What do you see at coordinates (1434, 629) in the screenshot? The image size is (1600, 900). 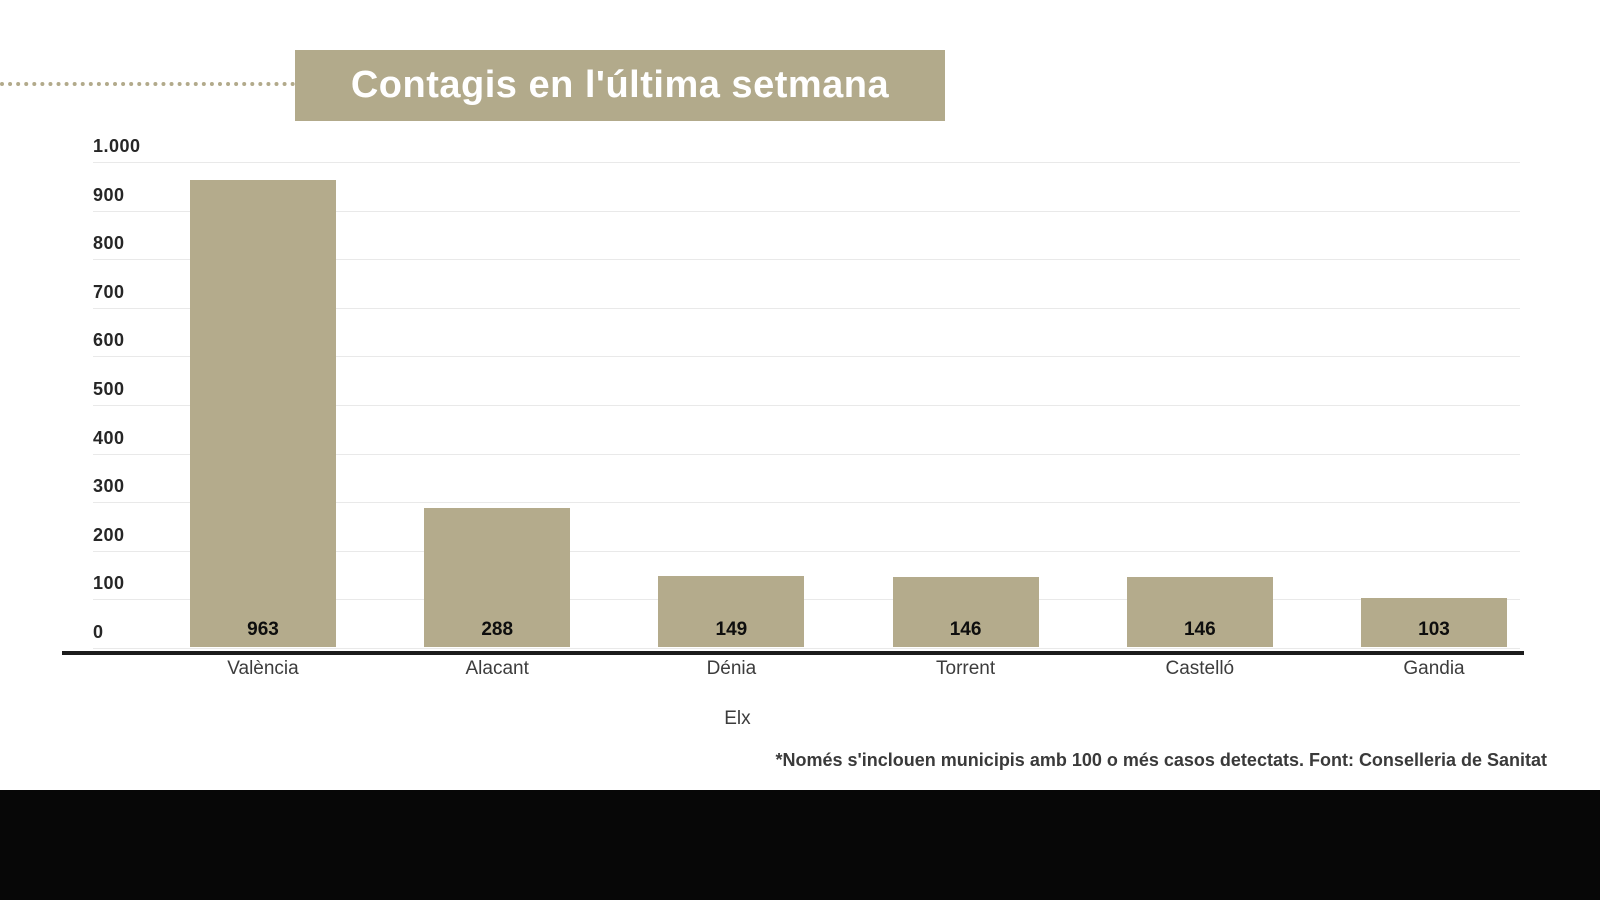 I see `bar-value-label: 103` at bounding box center [1434, 629].